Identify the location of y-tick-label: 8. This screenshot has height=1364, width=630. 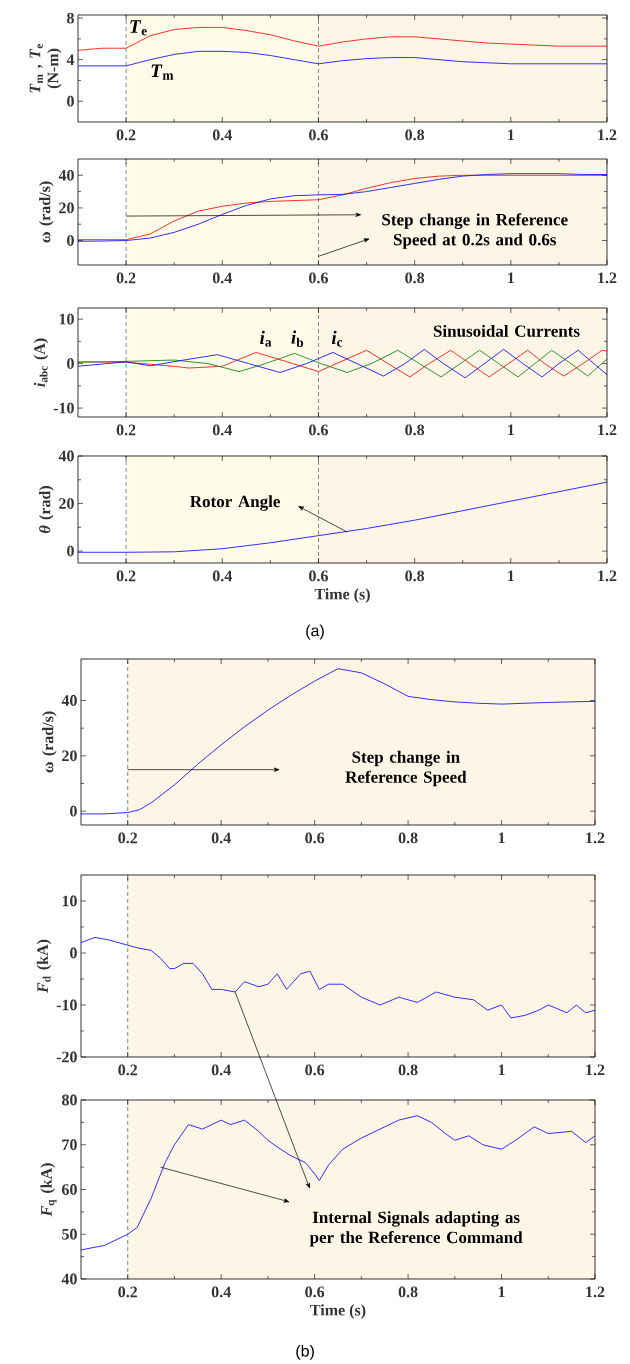
(70, 18).